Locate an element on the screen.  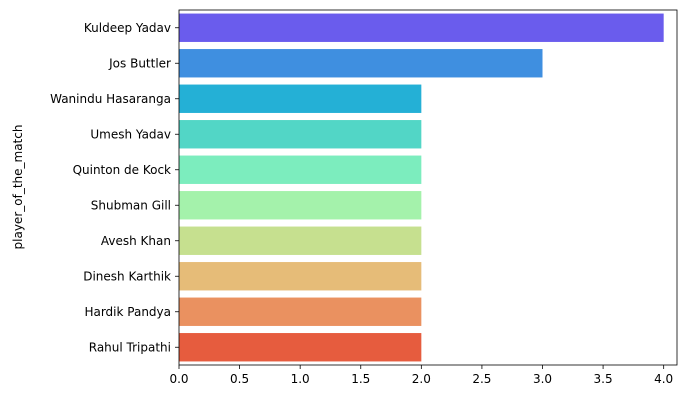
y-tick-label: Hardik Pandya is located at coordinates (127, 312).